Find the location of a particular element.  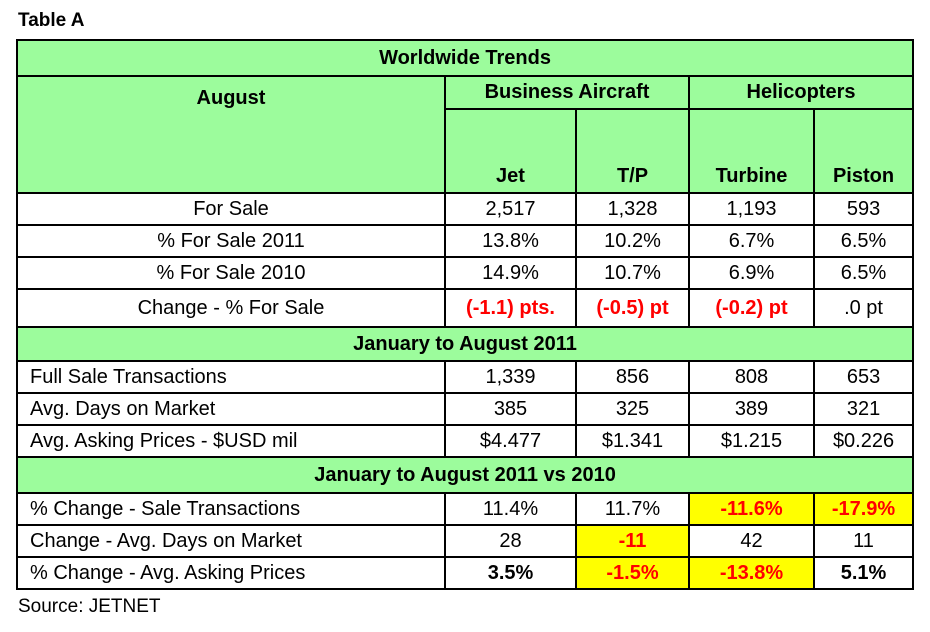

cell: 808 is located at coordinates (751, 377).